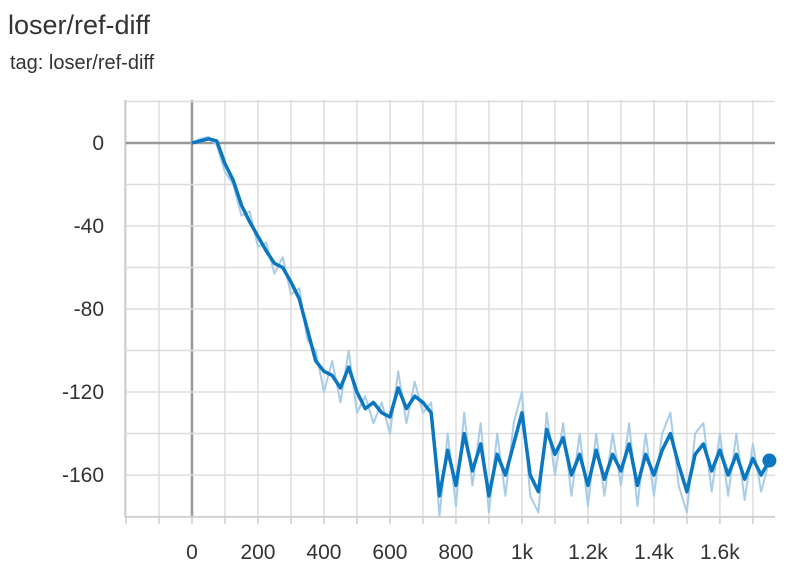  Describe the element at coordinates (654, 552) in the screenshot. I see `x-tick-label: 1.4k` at that location.